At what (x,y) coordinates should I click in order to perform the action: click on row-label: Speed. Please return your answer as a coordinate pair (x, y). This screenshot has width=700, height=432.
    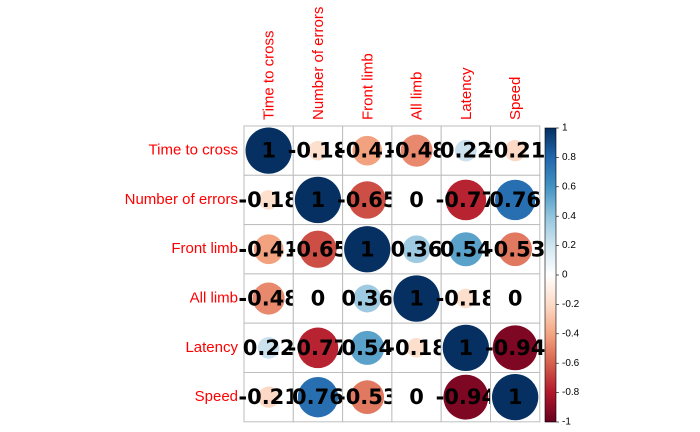
    Looking at the image, I should click on (216, 396).